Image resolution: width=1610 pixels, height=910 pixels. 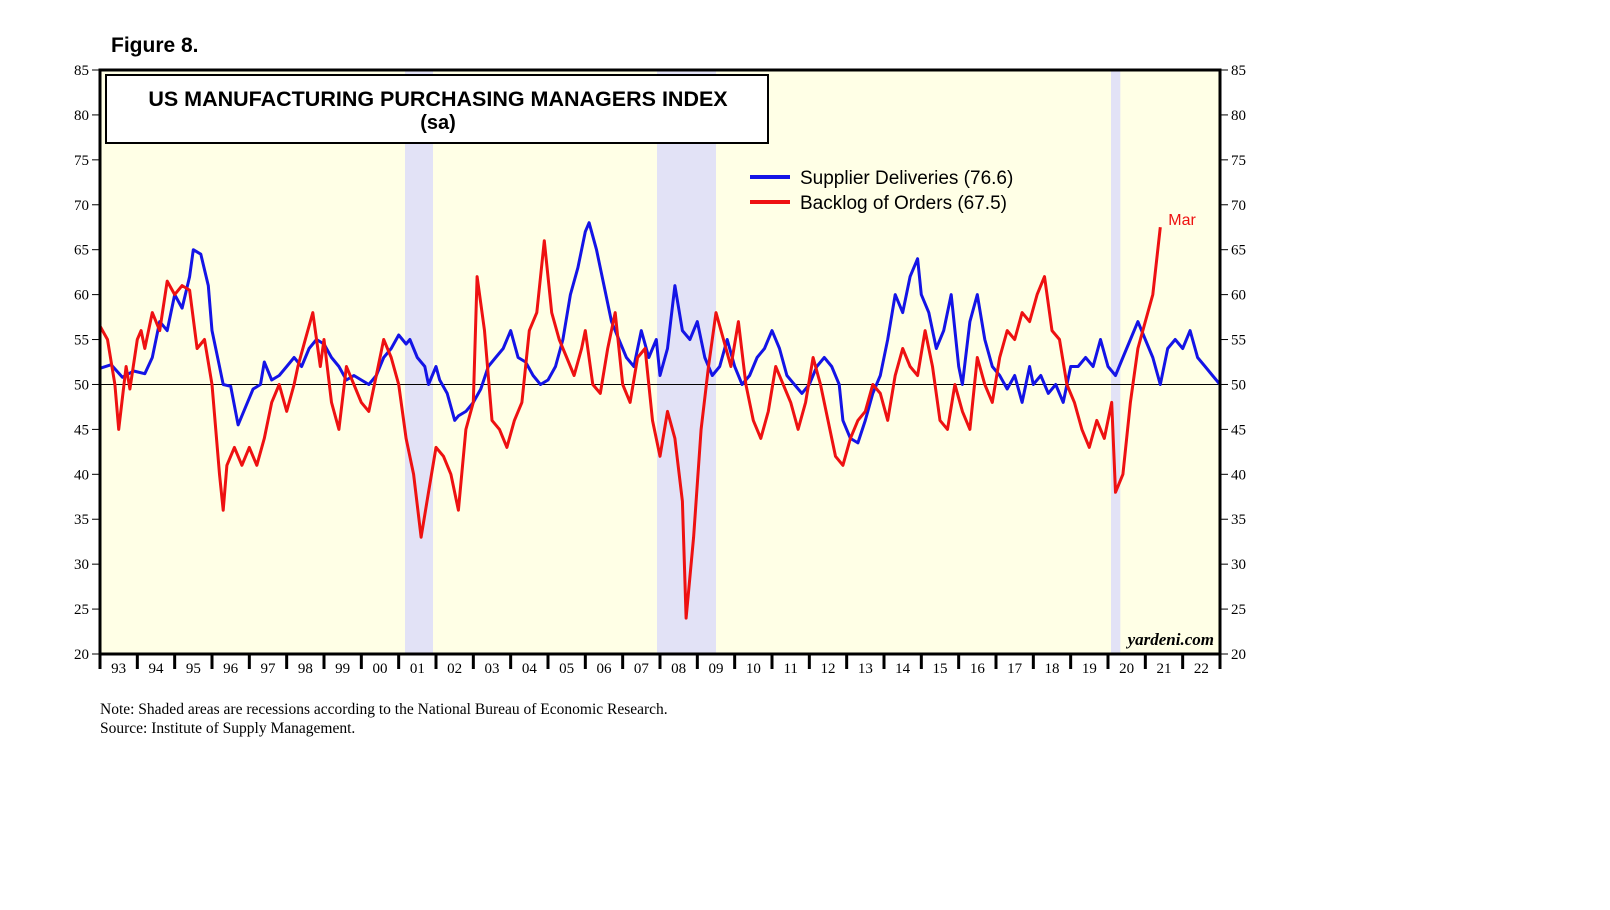 I want to click on x-tick-label-07: 07, so click(x=642, y=669).